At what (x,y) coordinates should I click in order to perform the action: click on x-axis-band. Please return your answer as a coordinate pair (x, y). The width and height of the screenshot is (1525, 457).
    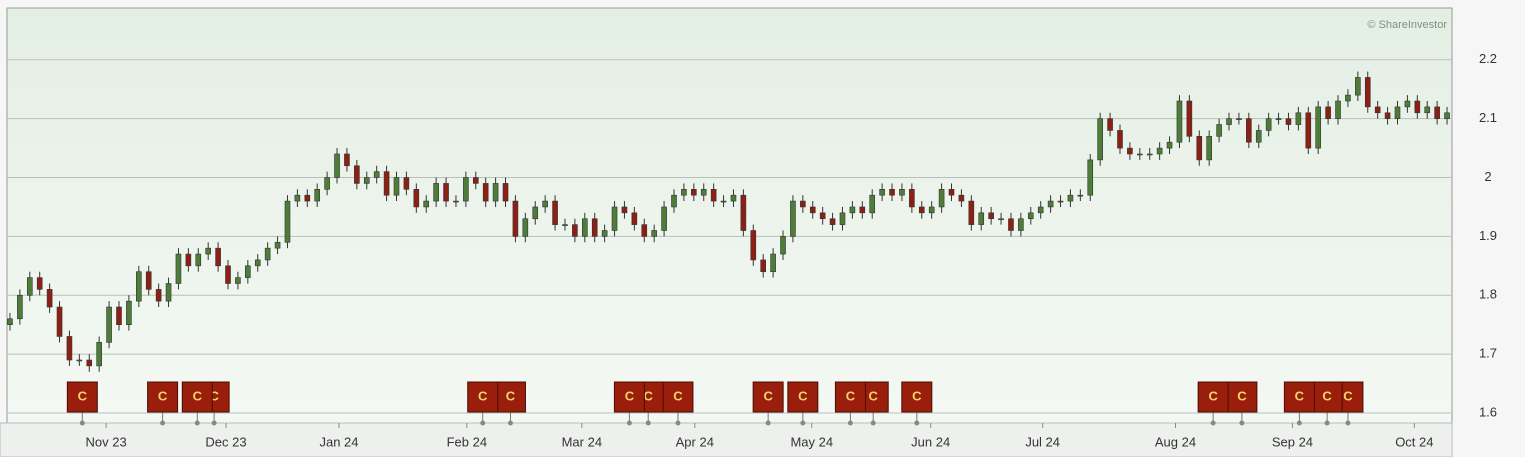
    Looking at the image, I should click on (726, 439).